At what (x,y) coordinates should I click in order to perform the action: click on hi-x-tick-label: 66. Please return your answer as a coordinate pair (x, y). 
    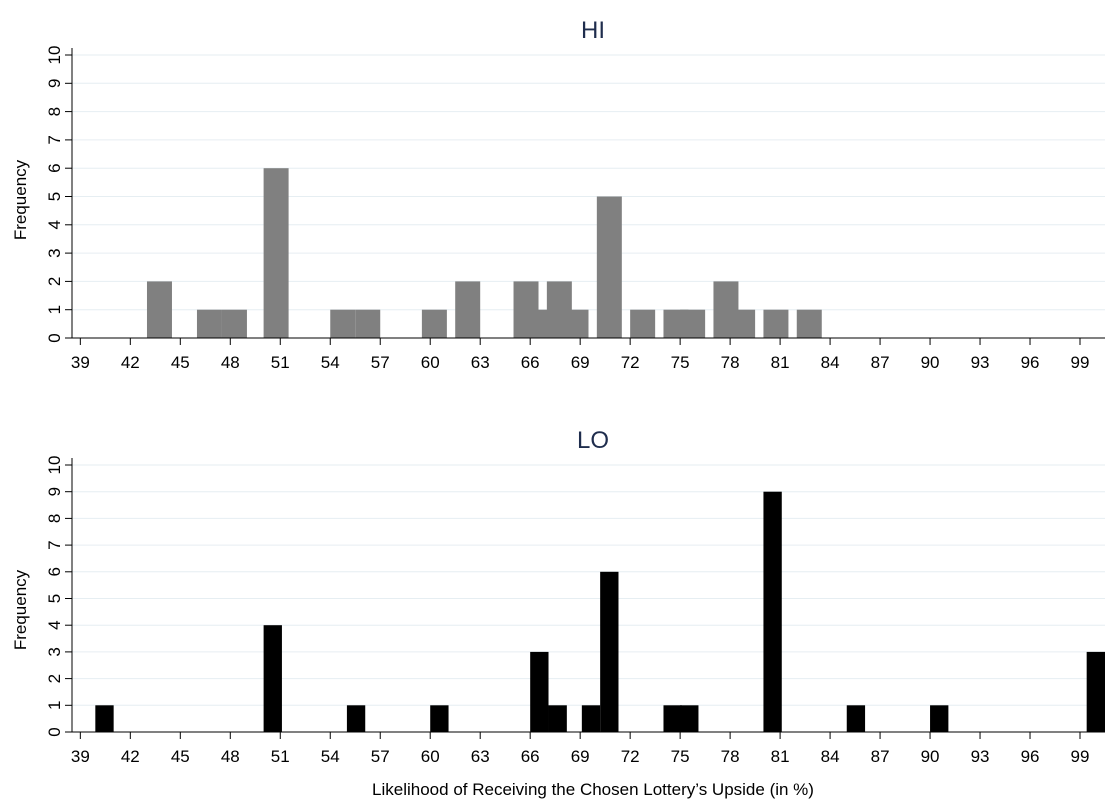
    Looking at the image, I should click on (530, 362).